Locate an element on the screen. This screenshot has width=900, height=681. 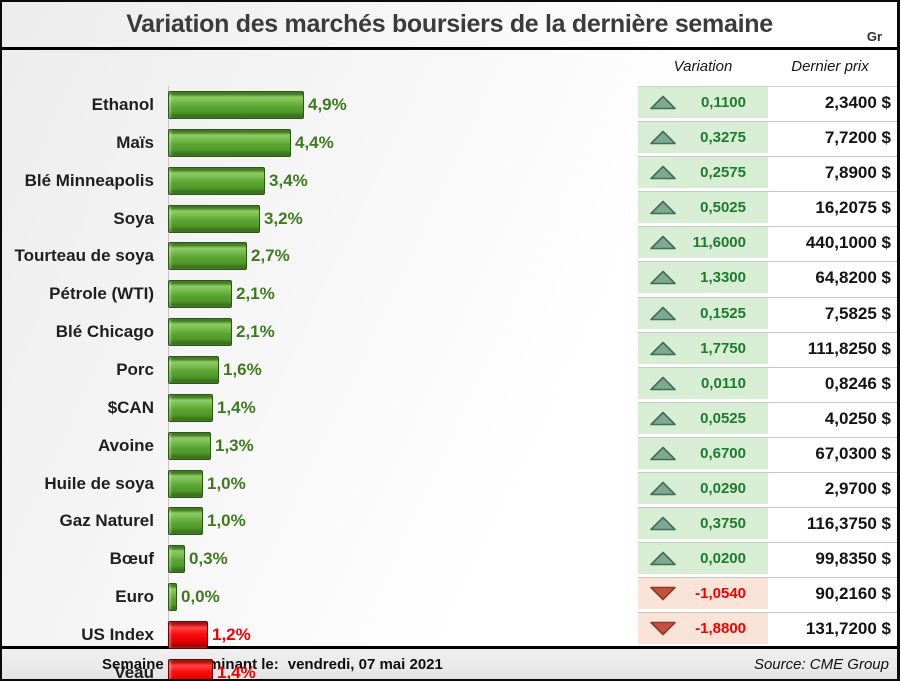
bar-row: Blé Minneapolis 3,4% is located at coordinates (155, 181).